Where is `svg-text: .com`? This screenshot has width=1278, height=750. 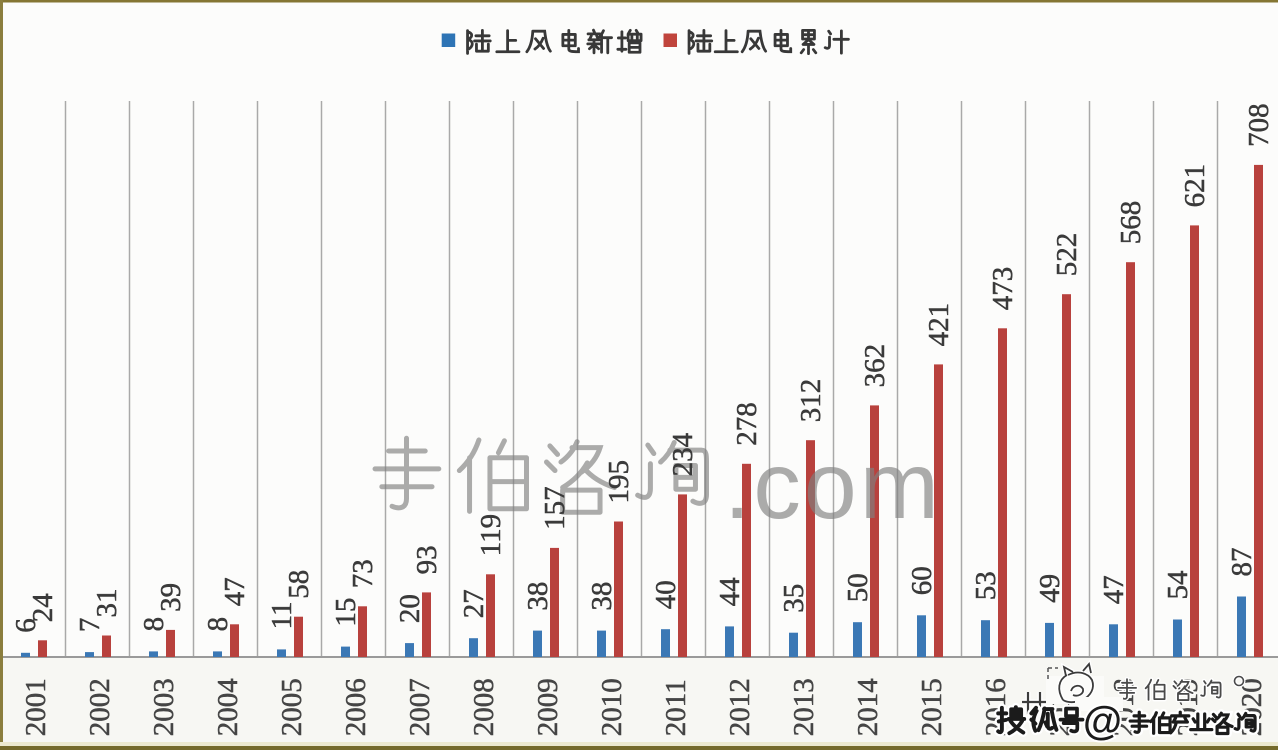
svg-text: .com is located at coordinates (833, 486).